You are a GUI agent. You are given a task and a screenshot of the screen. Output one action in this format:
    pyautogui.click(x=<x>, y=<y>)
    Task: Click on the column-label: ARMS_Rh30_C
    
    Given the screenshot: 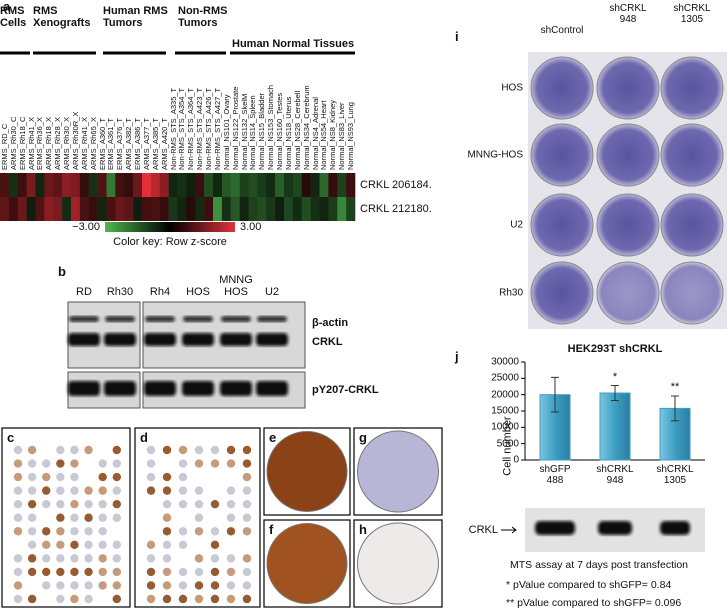 What is the action you would take?
    pyautogui.click(x=13, y=143)
    